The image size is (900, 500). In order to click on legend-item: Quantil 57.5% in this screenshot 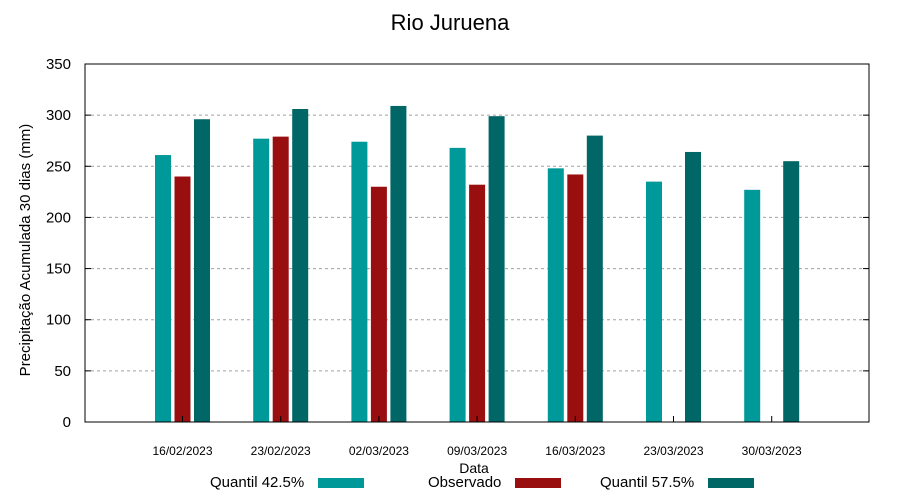, I will do `click(677, 482)`.